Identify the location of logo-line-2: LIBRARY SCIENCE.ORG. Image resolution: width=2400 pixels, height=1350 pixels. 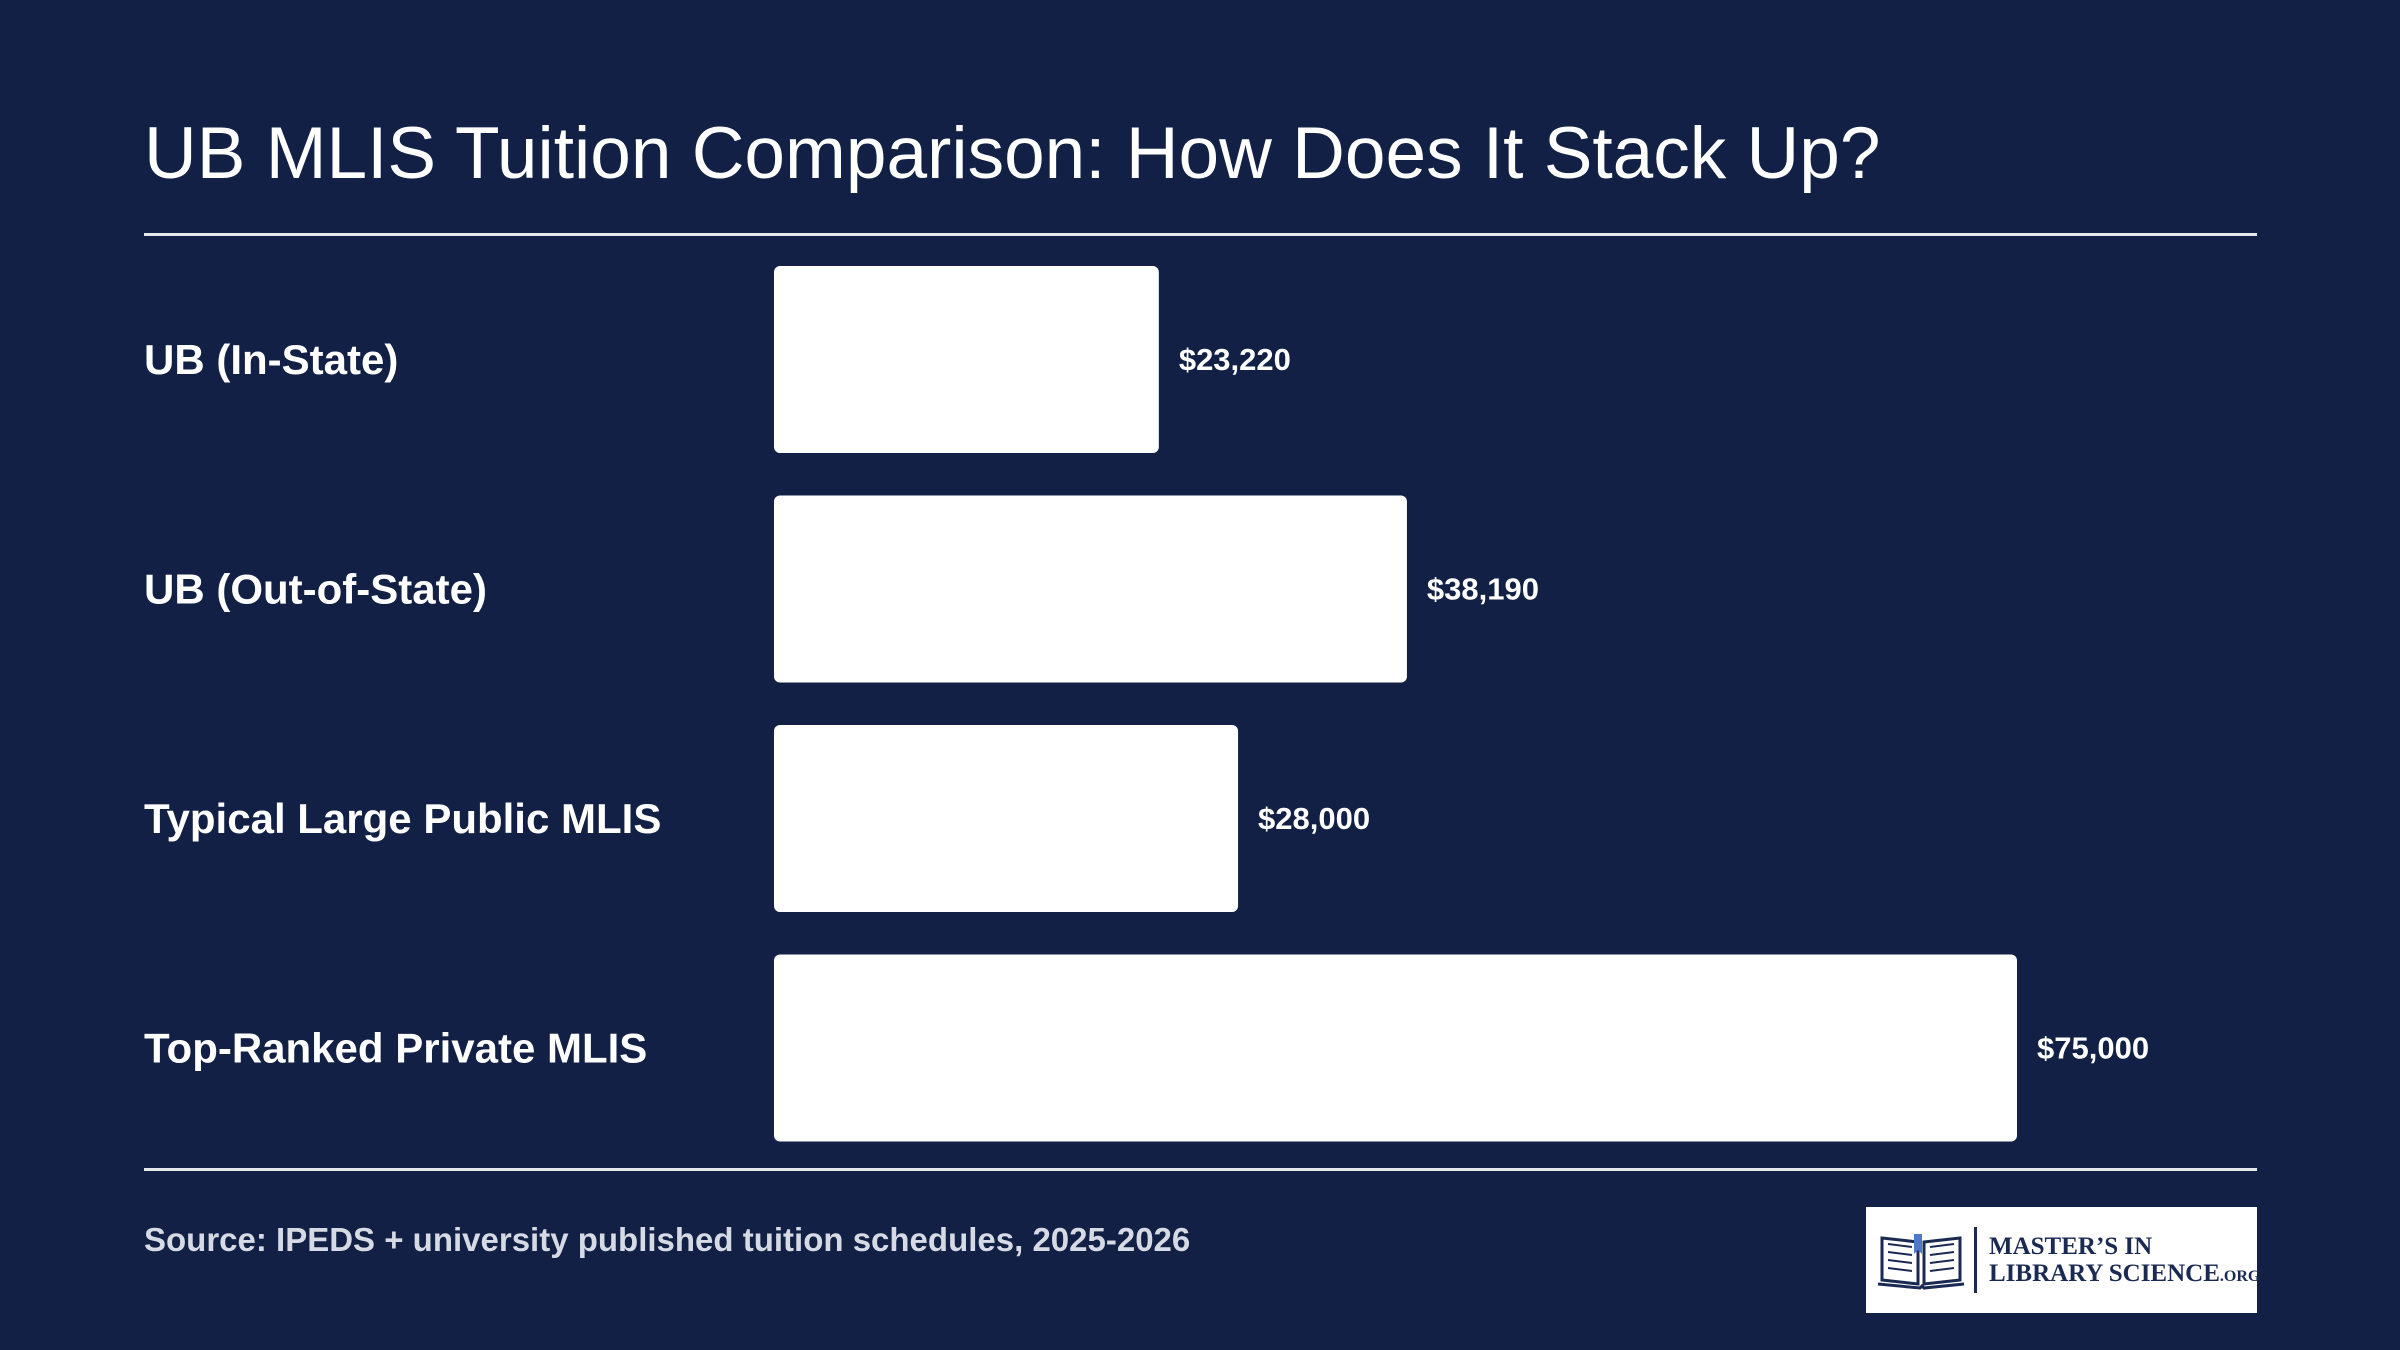
(2124, 1273).